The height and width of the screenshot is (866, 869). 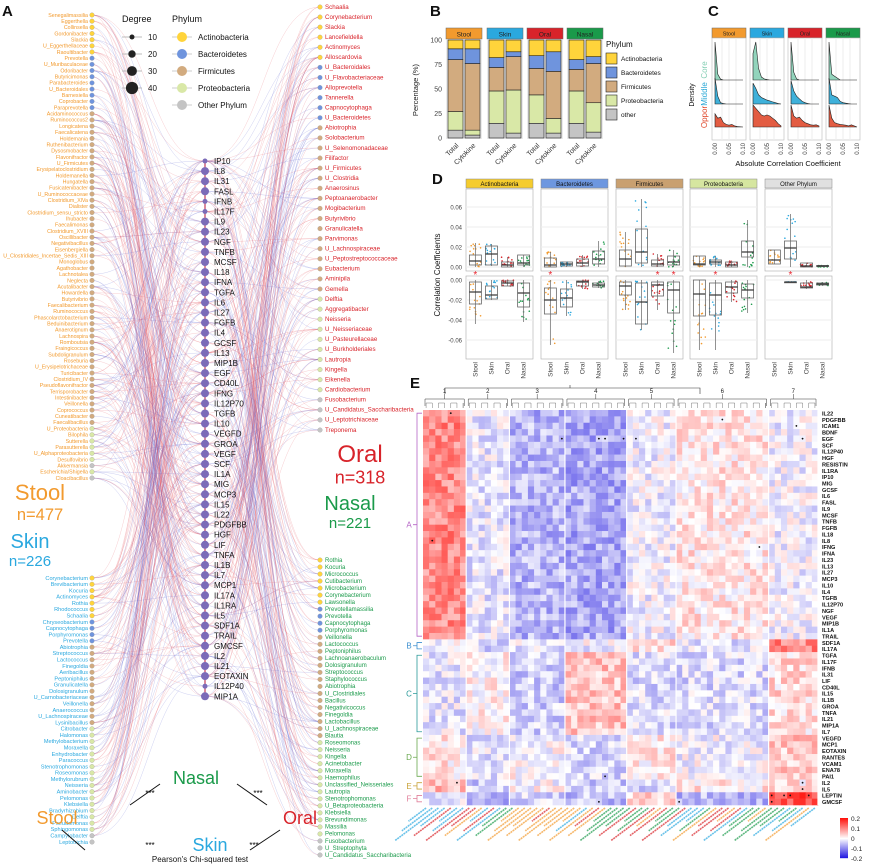 What do you see at coordinates (68, 115) in the screenshot?
I see `taxon-label: Acidaminococcus` at bounding box center [68, 115].